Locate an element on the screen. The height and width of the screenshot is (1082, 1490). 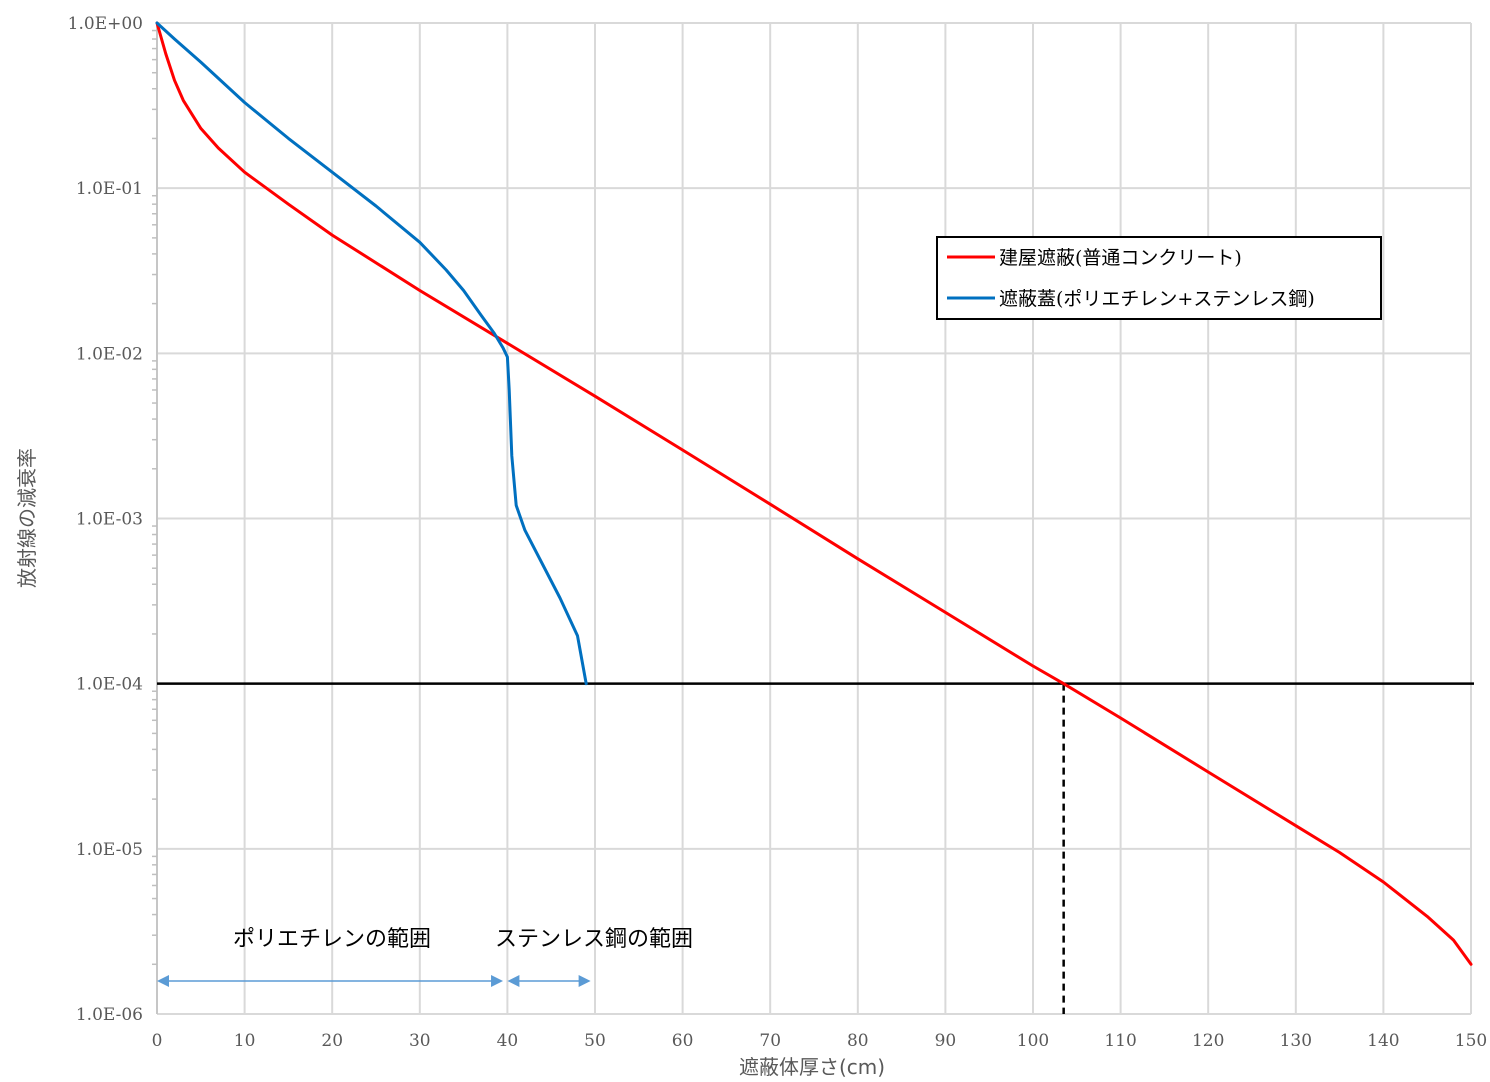
x-tick-label: 10 is located at coordinates (245, 1041).